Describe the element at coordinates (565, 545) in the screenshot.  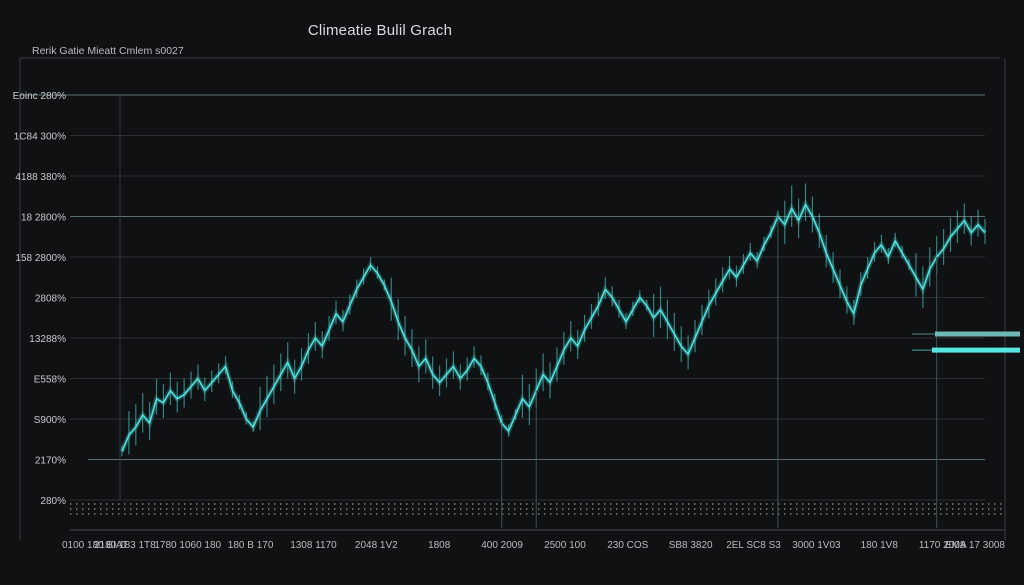
I see `x-tick-label: 2500 100` at that location.